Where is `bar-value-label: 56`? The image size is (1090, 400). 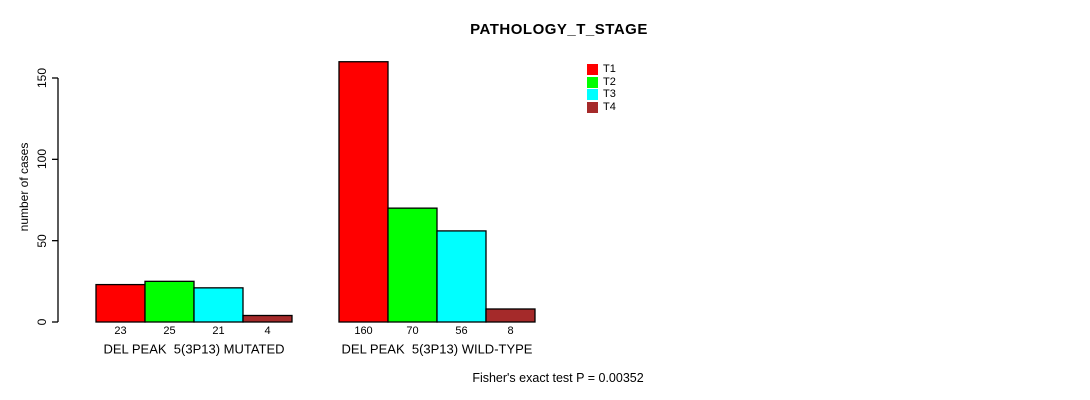 bar-value-label: 56 is located at coordinates (461, 331).